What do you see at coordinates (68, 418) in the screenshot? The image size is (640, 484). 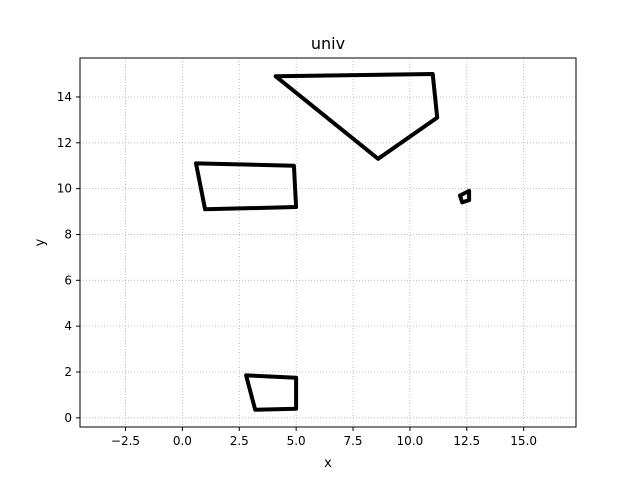 I see `y-tick-label: 0` at bounding box center [68, 418].